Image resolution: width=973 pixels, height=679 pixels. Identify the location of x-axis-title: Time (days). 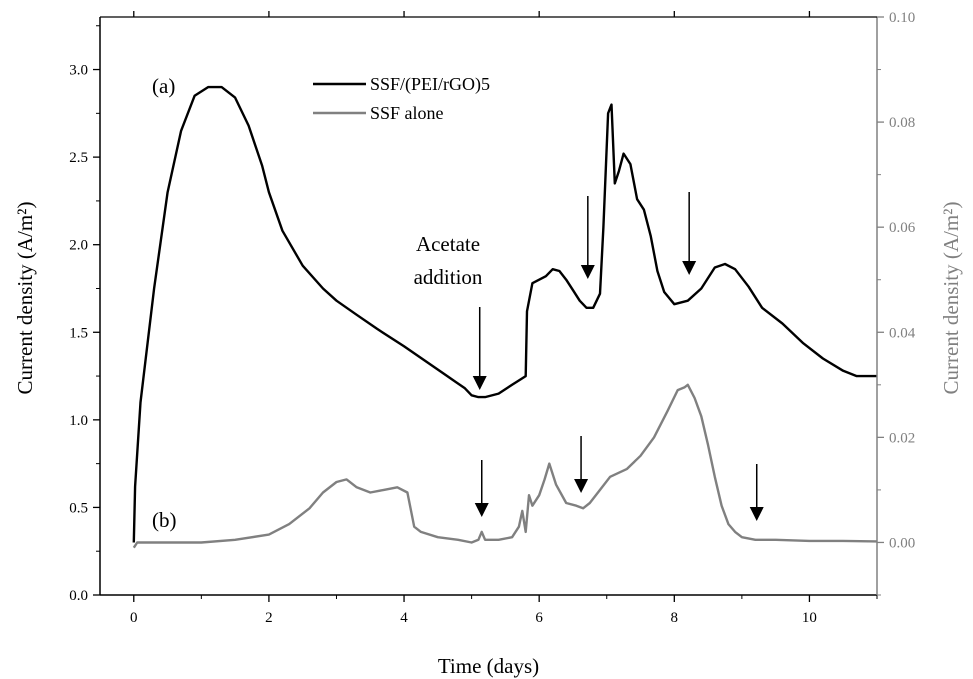
(488, 666).